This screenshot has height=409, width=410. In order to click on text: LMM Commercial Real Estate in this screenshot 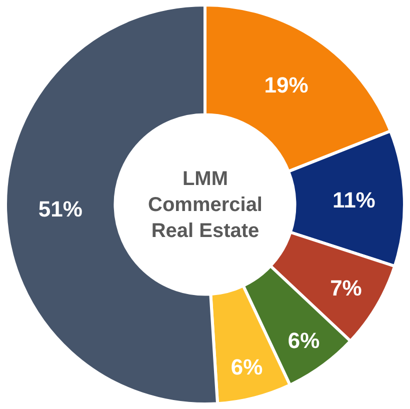, I will do `click(205, 205)`.